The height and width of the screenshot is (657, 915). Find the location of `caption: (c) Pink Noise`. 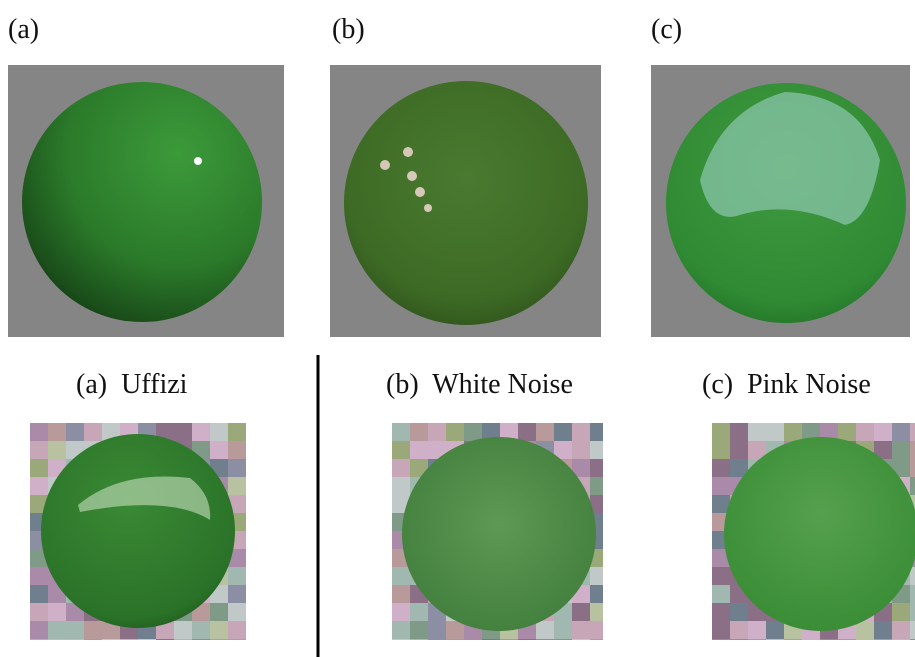

caption: (c) Pink Noise is located at coordinates (786, 384).